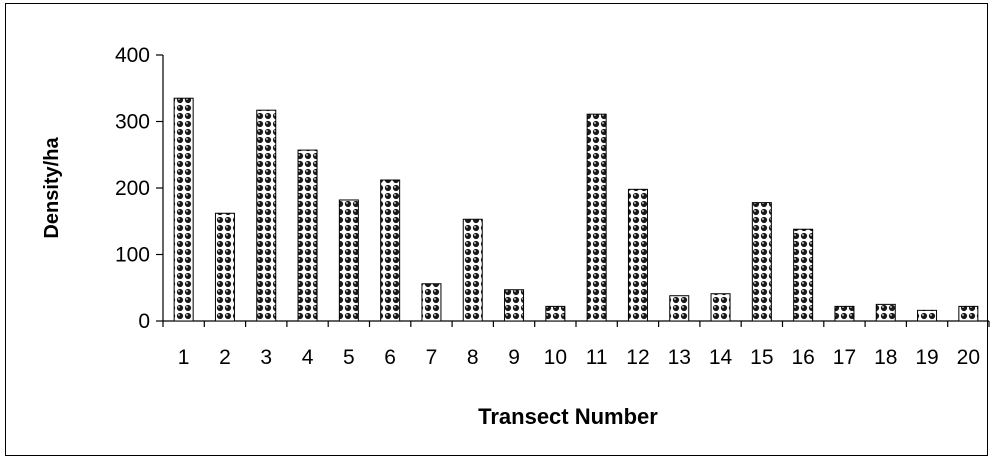 This screenshot has width=995, height=461. Describe the element at coordinates (390, 357) in the screenshot. I see `x-tick-label: 6` at that location.